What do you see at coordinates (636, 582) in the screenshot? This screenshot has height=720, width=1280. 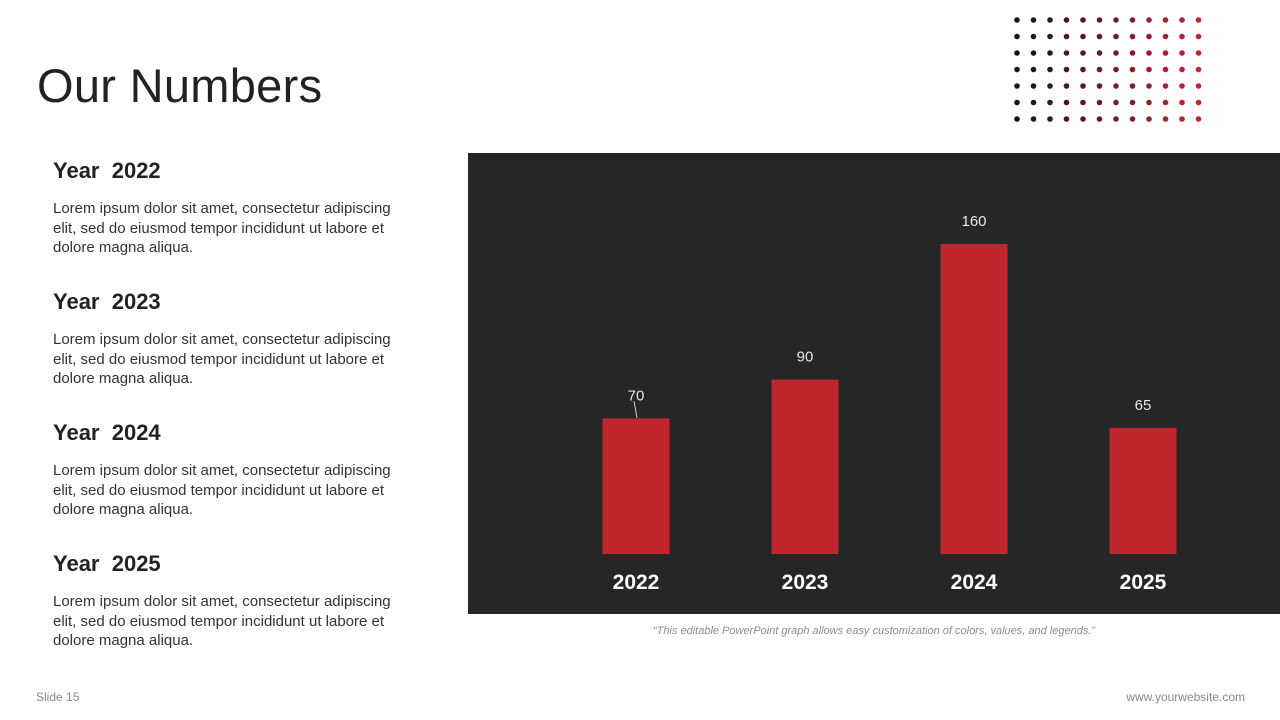 I see `x-tick-label-2022: 2022` at bounding box center [636, 582].